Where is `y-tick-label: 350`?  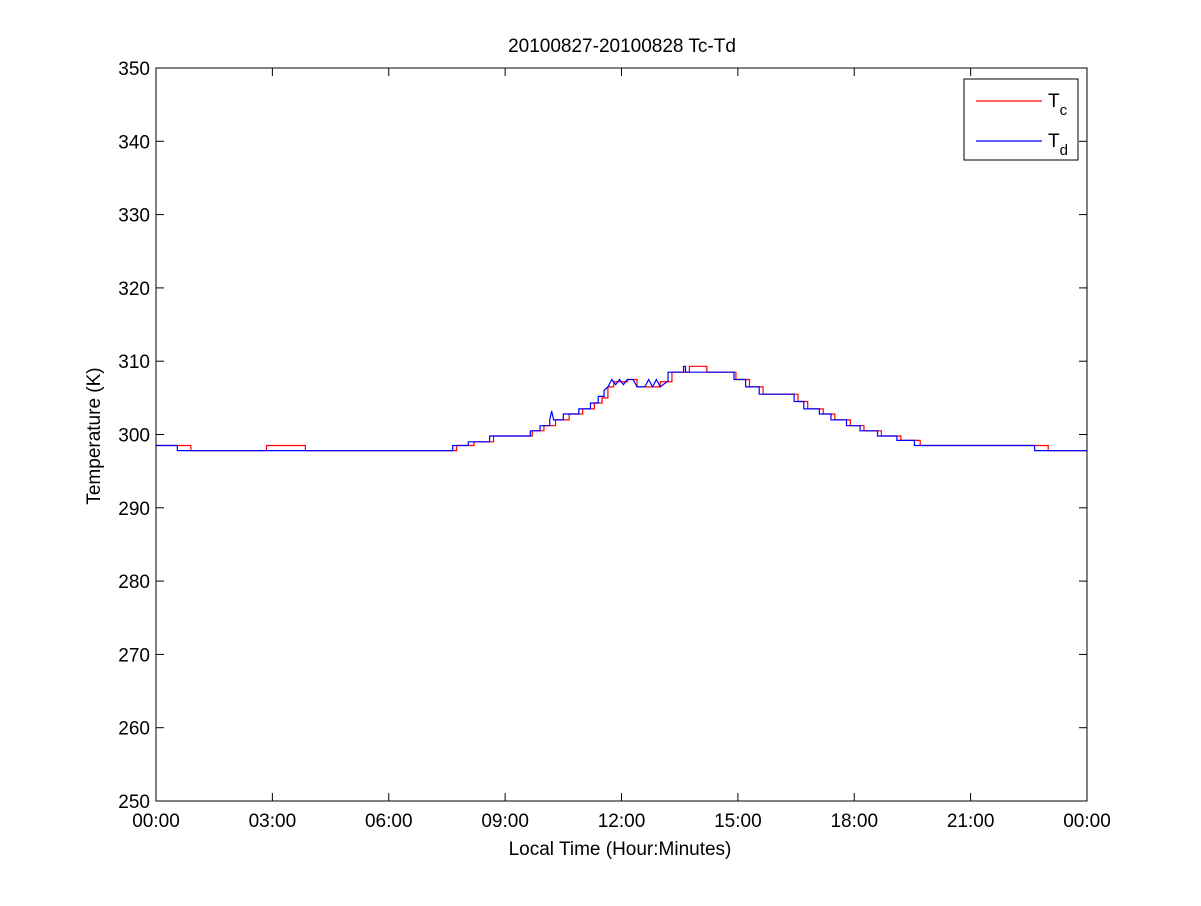 y-tick-label: 350 is located at coordinates (134, 69).